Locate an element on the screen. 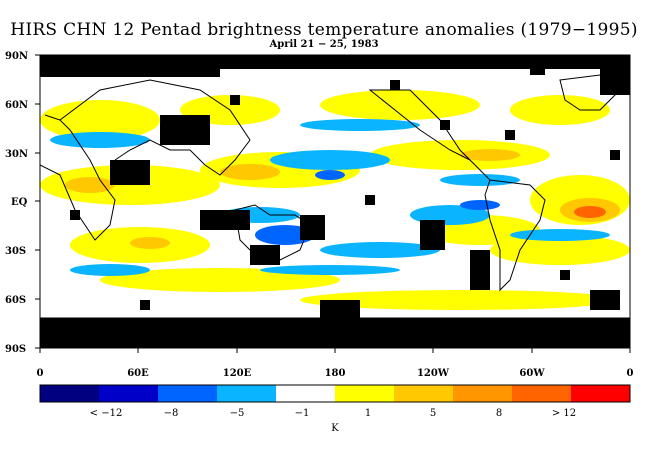 The image size is (648, 468). colorbar-tick-label: > 12 is located at coordinates (564, 413).